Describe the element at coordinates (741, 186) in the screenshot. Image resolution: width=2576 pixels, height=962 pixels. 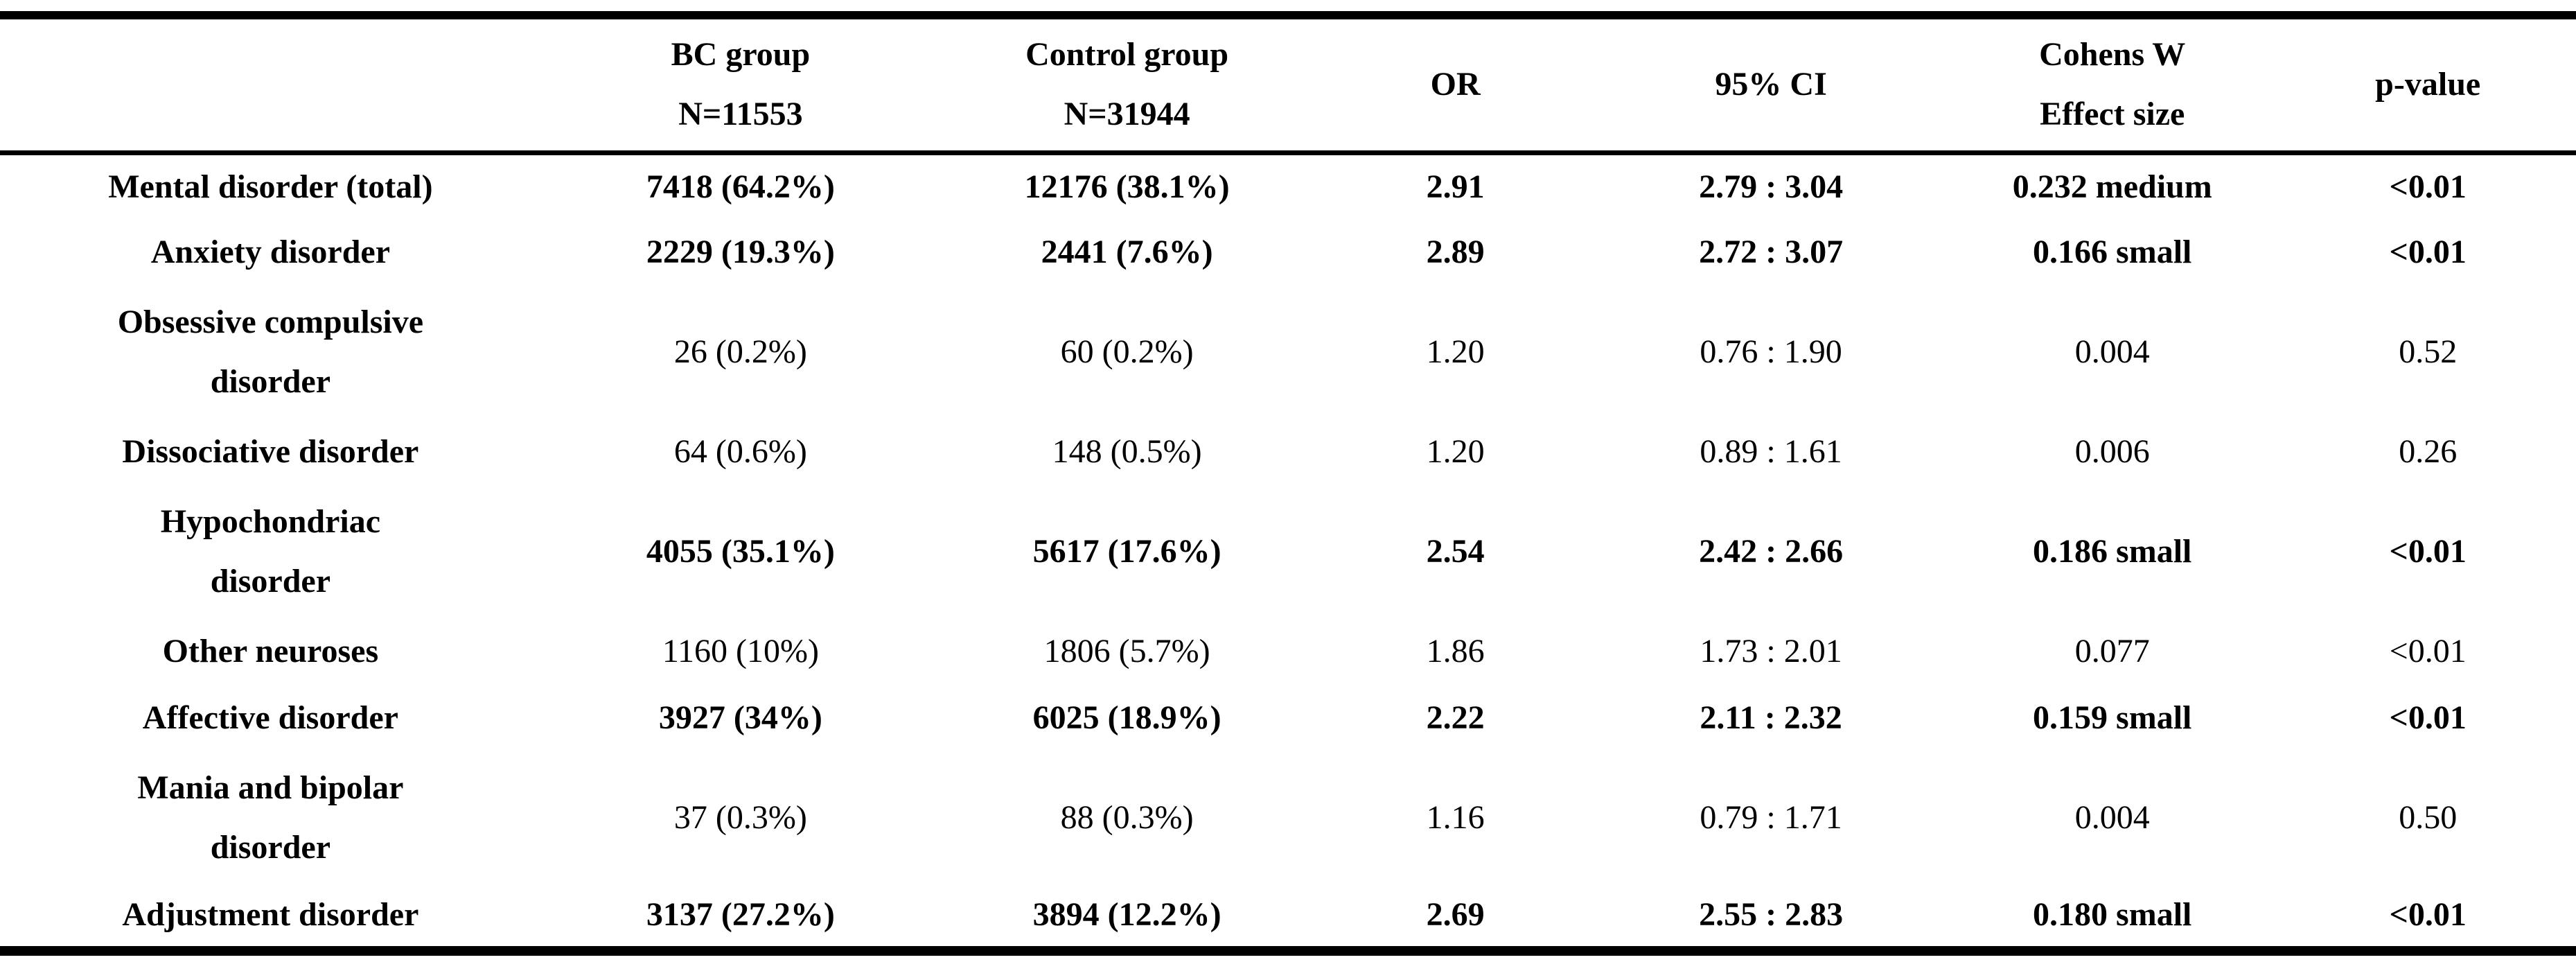
I see `bc-group-value: 7418 (64.2%)` at that location.